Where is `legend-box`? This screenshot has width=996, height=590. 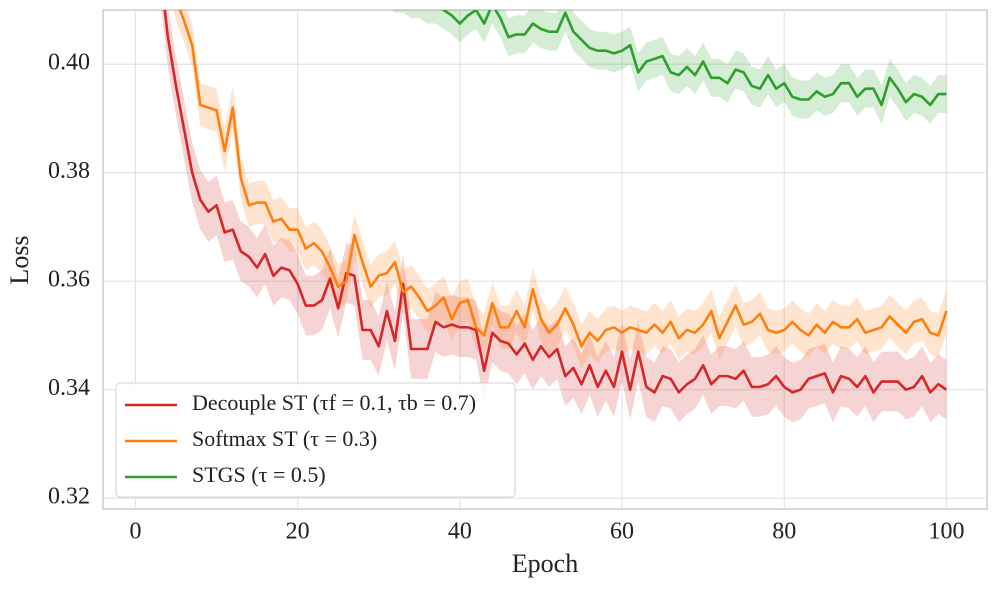 legend-box is located at coordinates (315, 440).